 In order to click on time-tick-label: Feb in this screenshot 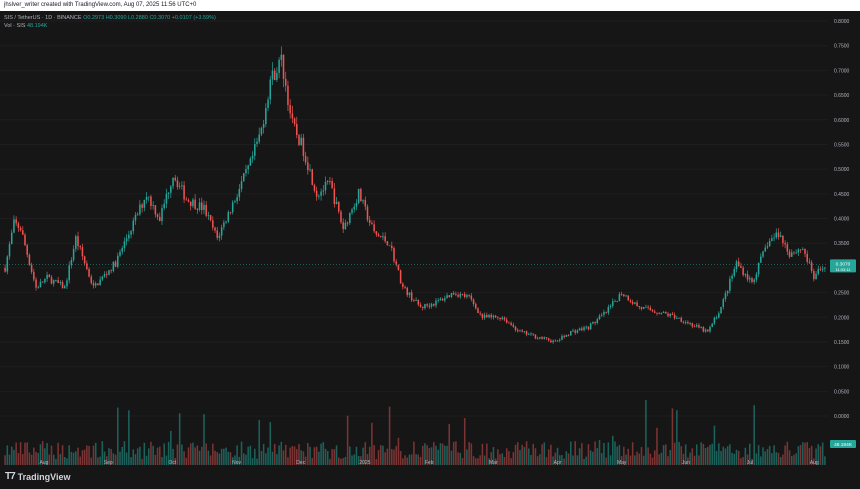, I will do `click(429, 463)`.